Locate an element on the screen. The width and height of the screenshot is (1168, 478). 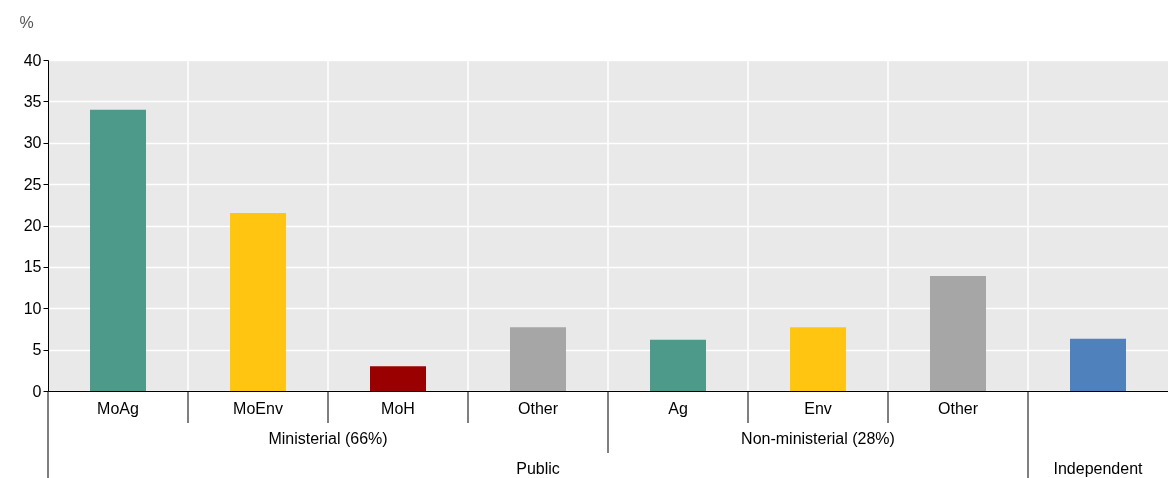
y-tick-label: 40 is located at coordinates (32, 60).